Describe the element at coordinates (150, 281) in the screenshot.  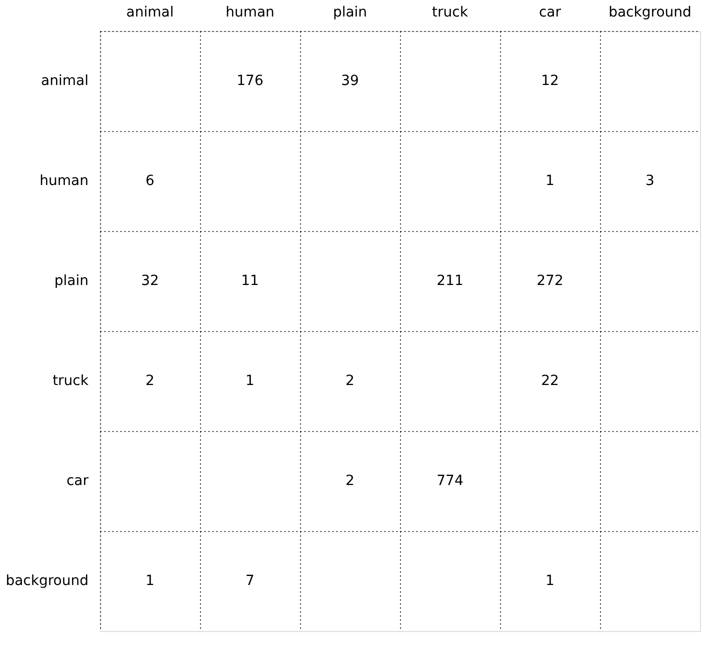
I see `data-label: 32` at that location.